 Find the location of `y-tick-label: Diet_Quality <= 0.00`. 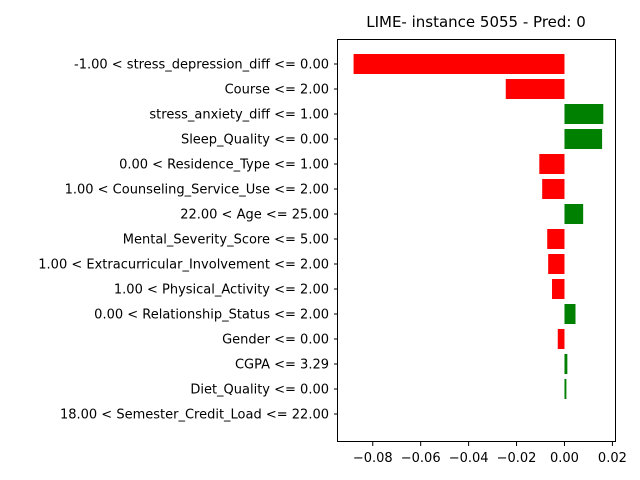

y-tick-label: Diet_Quality <= 0.00 is located at coordinates (259, 390).